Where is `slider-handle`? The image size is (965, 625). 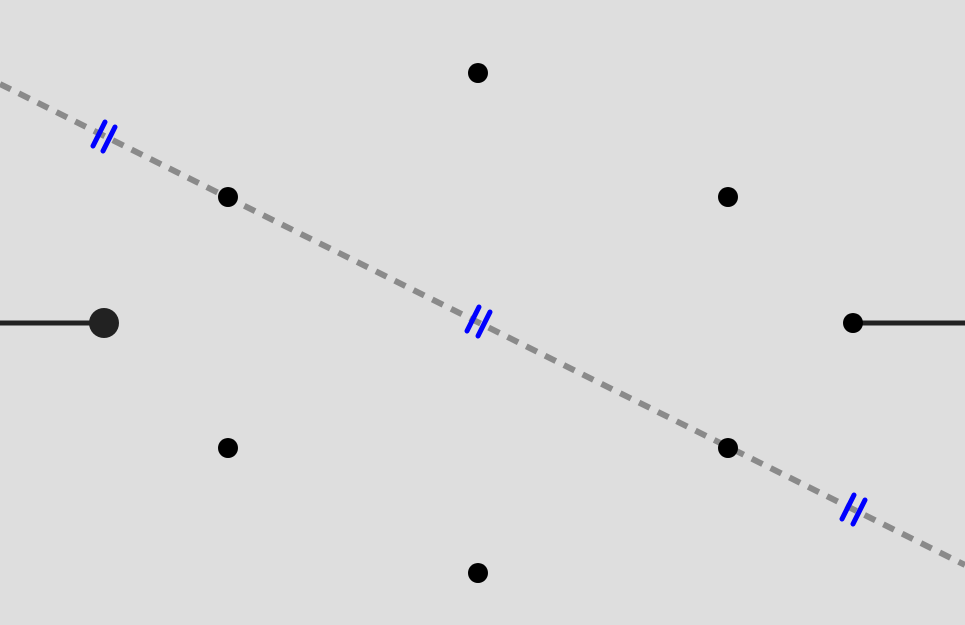 slider-handle is located at coordinates (104, 323).